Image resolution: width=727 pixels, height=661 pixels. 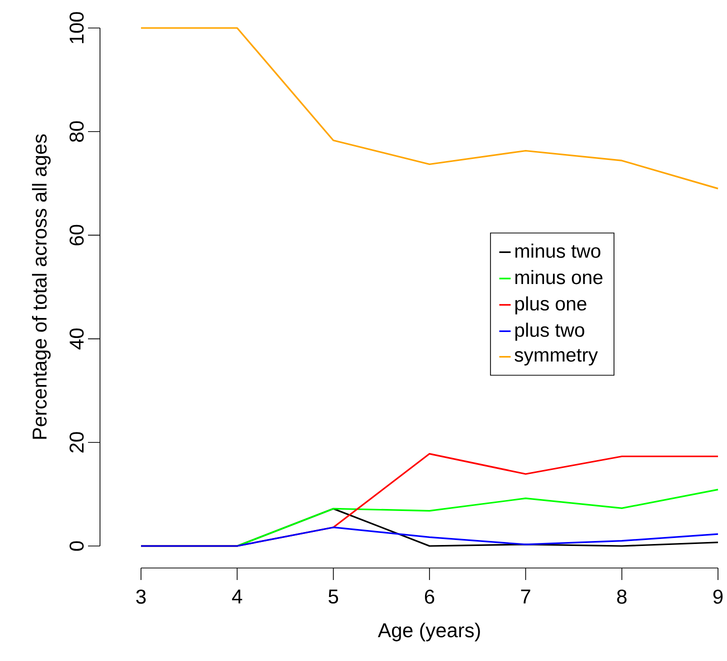 I want to click on x-tick-label: 7, so click(x=525, y=597).